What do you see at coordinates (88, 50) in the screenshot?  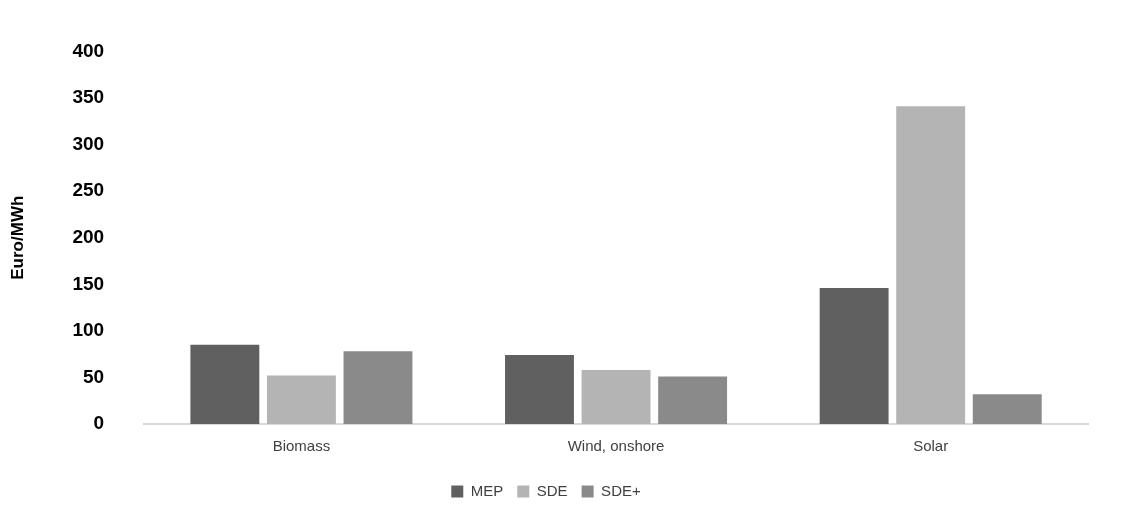 I see `y-tick-label: 400` at bounding box center [88, 50].